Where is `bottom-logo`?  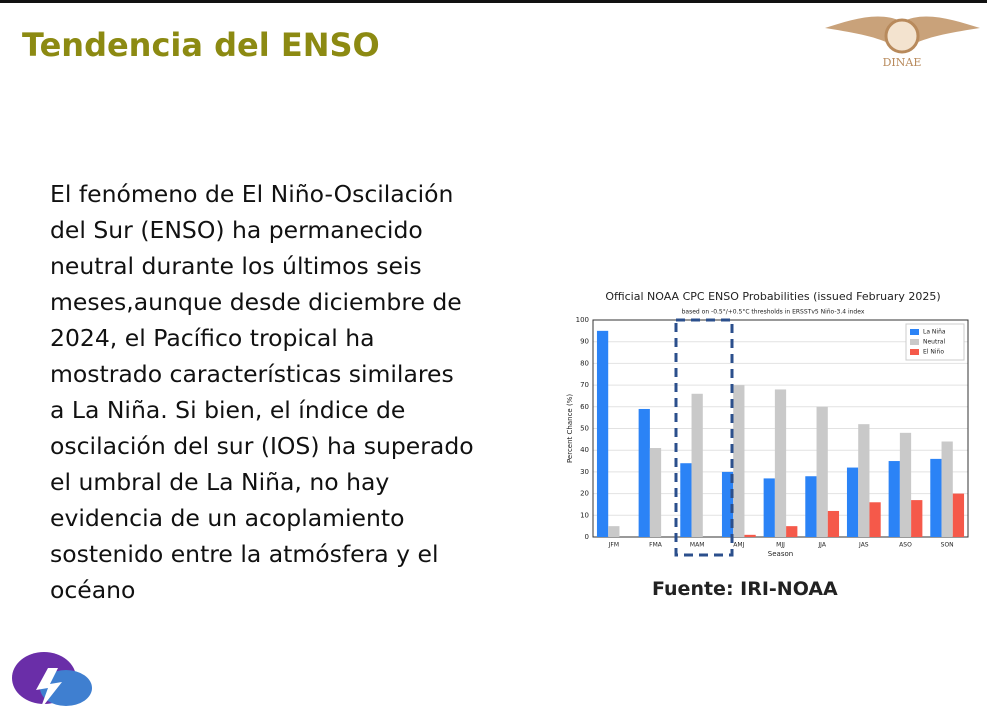 bottom-logo is located at coordinates (52, 681).